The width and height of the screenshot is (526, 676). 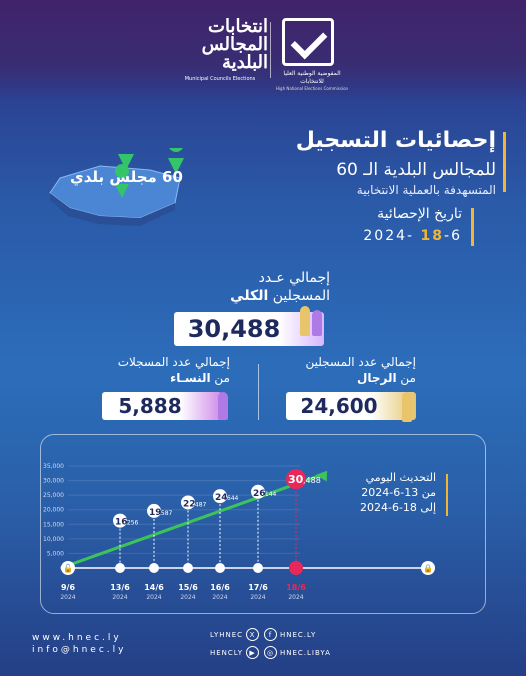 What do you see at coordinates (386, 378) in the screenshot?
I see `men-label-2: من الرجال` at bounding box center [386, 378].